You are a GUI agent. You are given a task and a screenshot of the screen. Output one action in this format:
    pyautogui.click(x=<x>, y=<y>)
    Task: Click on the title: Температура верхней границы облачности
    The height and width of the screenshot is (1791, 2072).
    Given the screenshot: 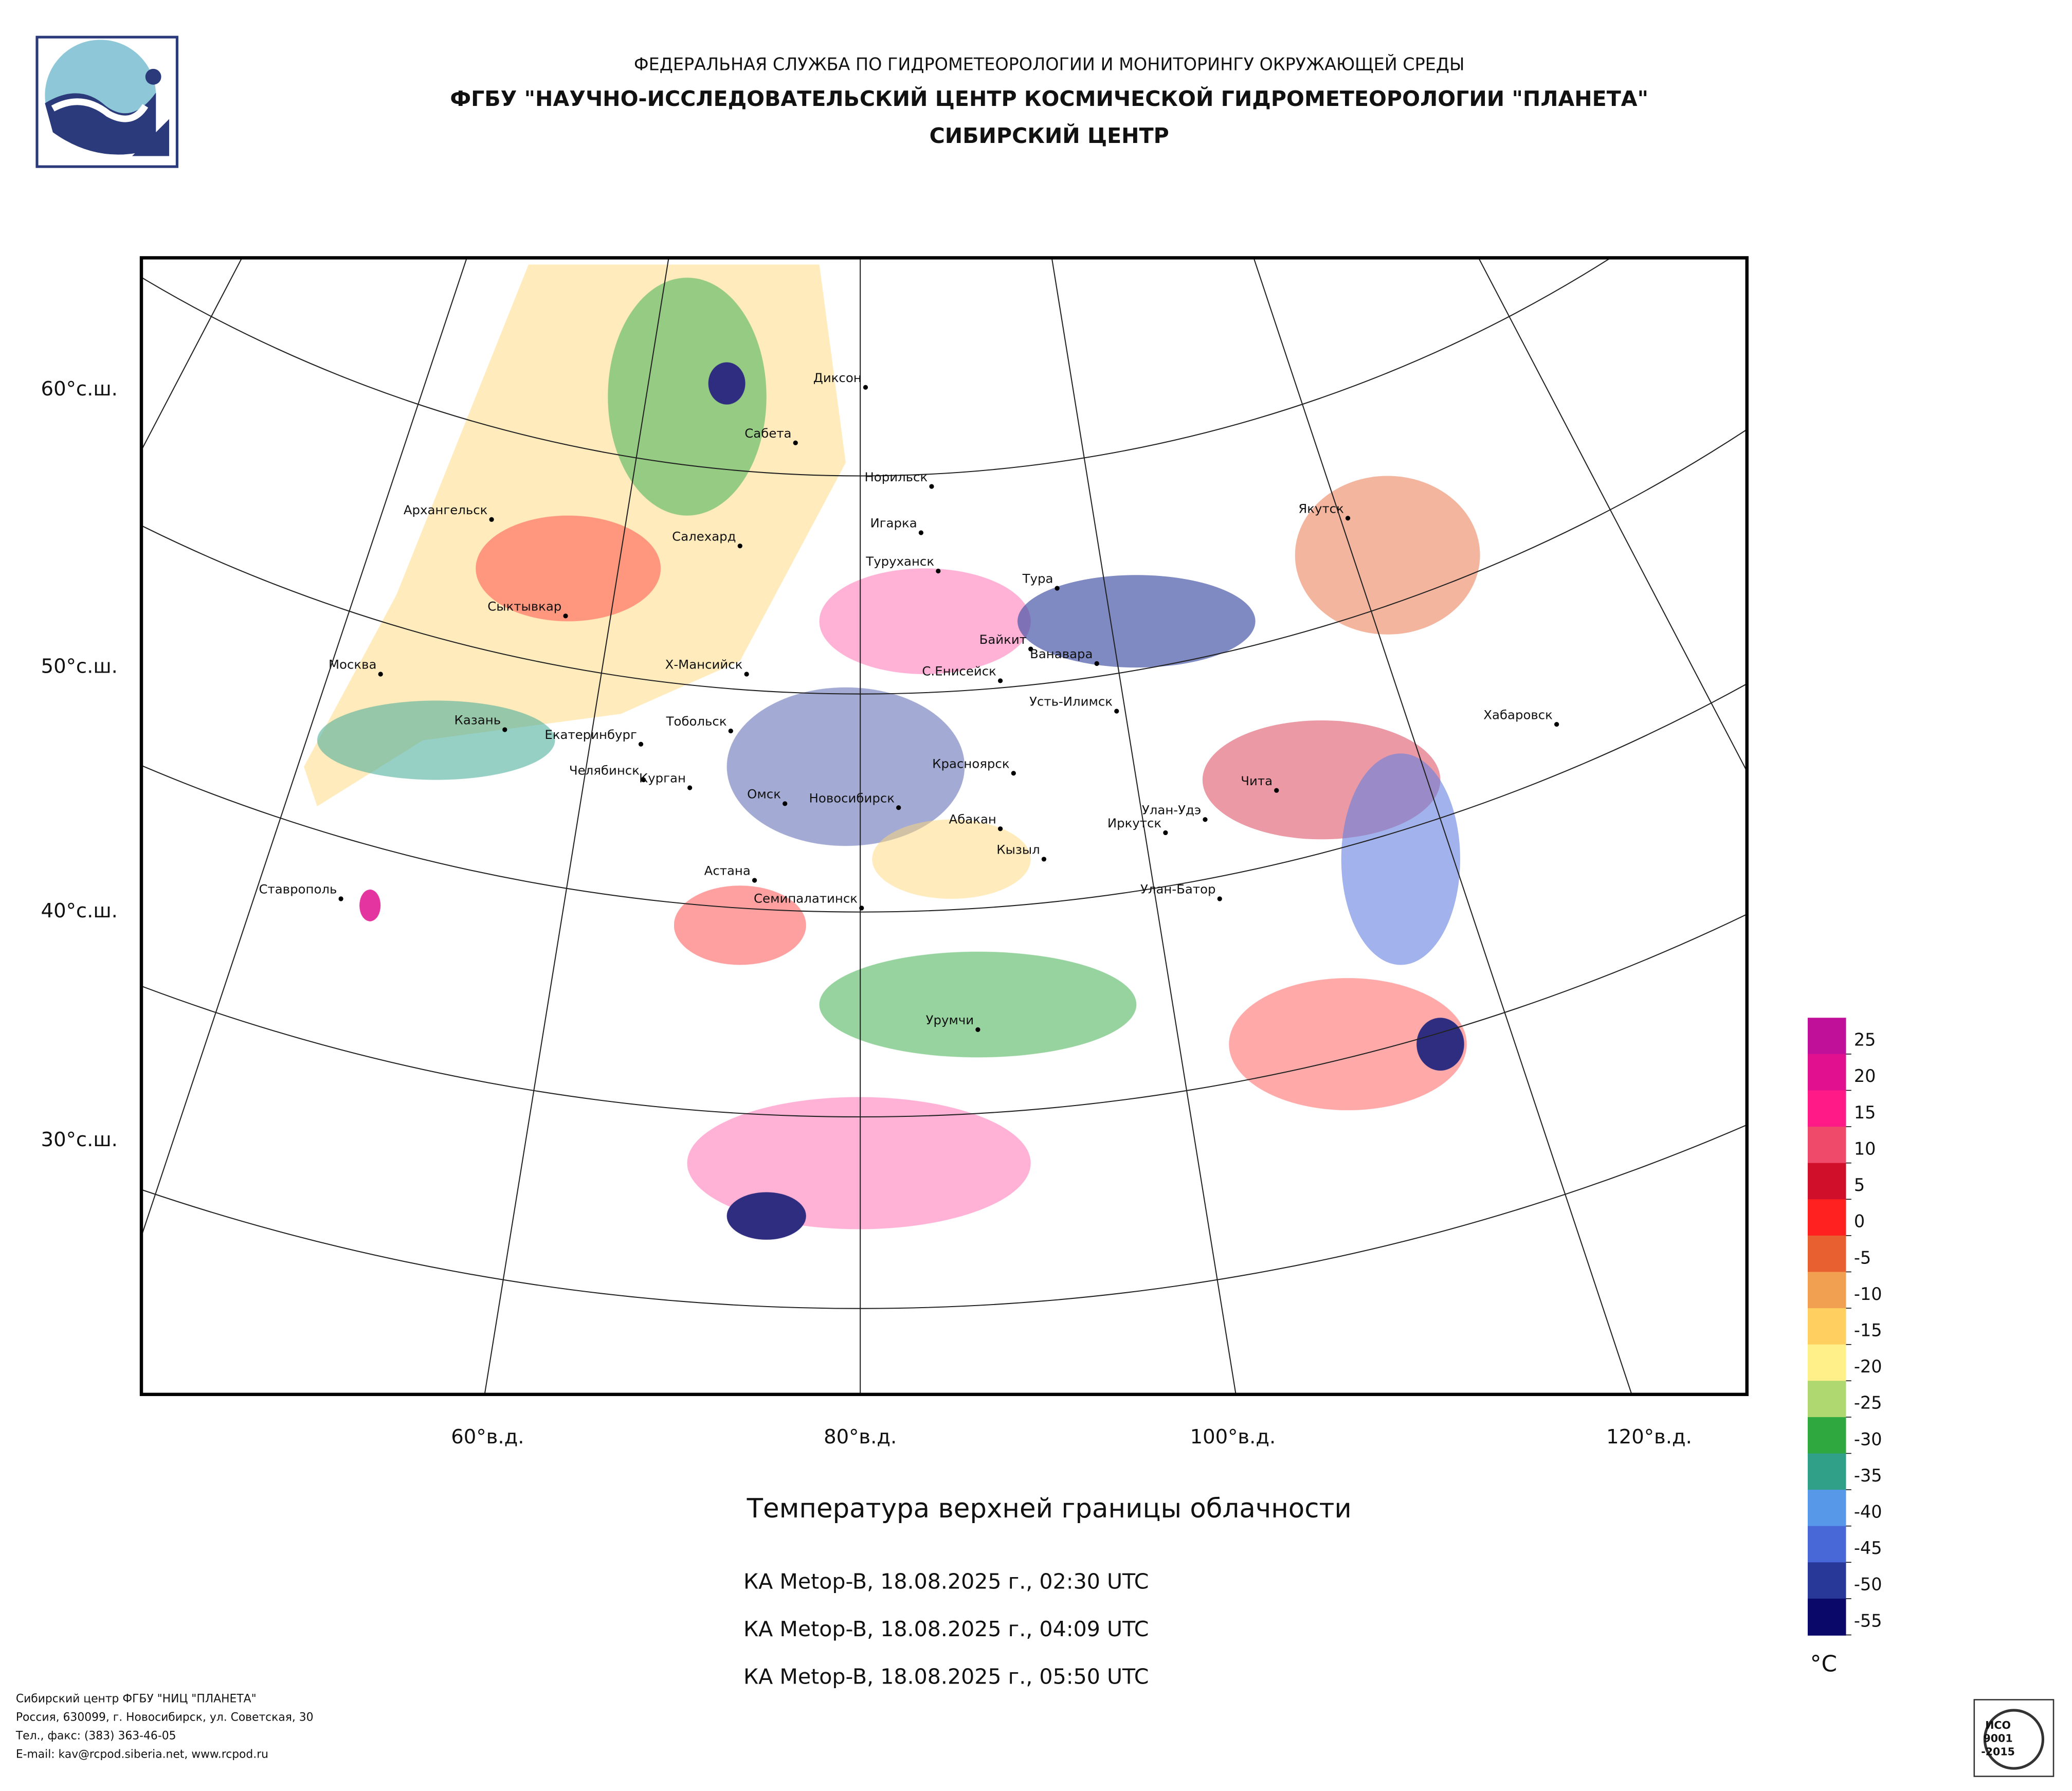 What is the action you would take?
    pyautogui.click(x=1049, y=1508)
    